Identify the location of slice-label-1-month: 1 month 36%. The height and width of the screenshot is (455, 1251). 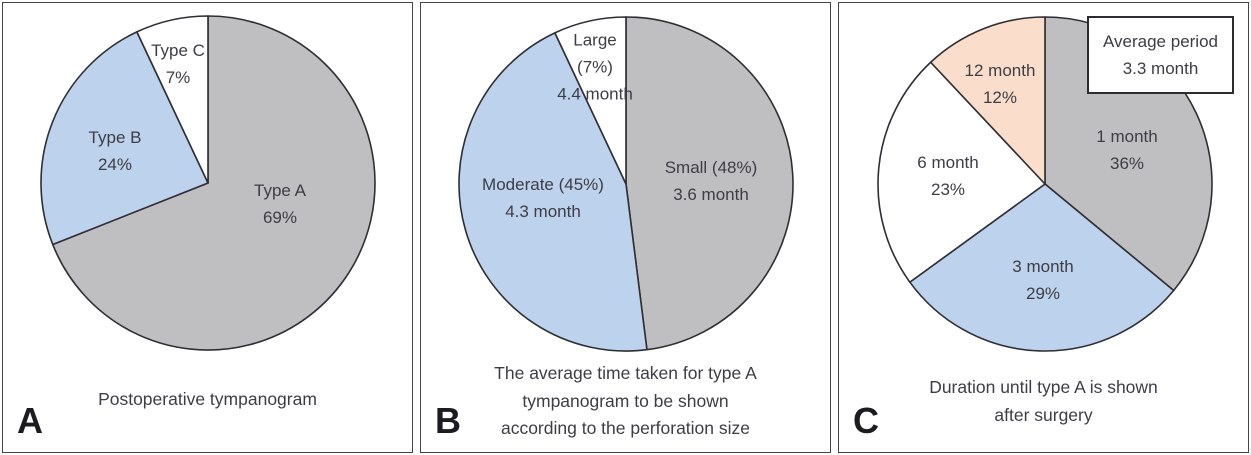
(1126, 150).